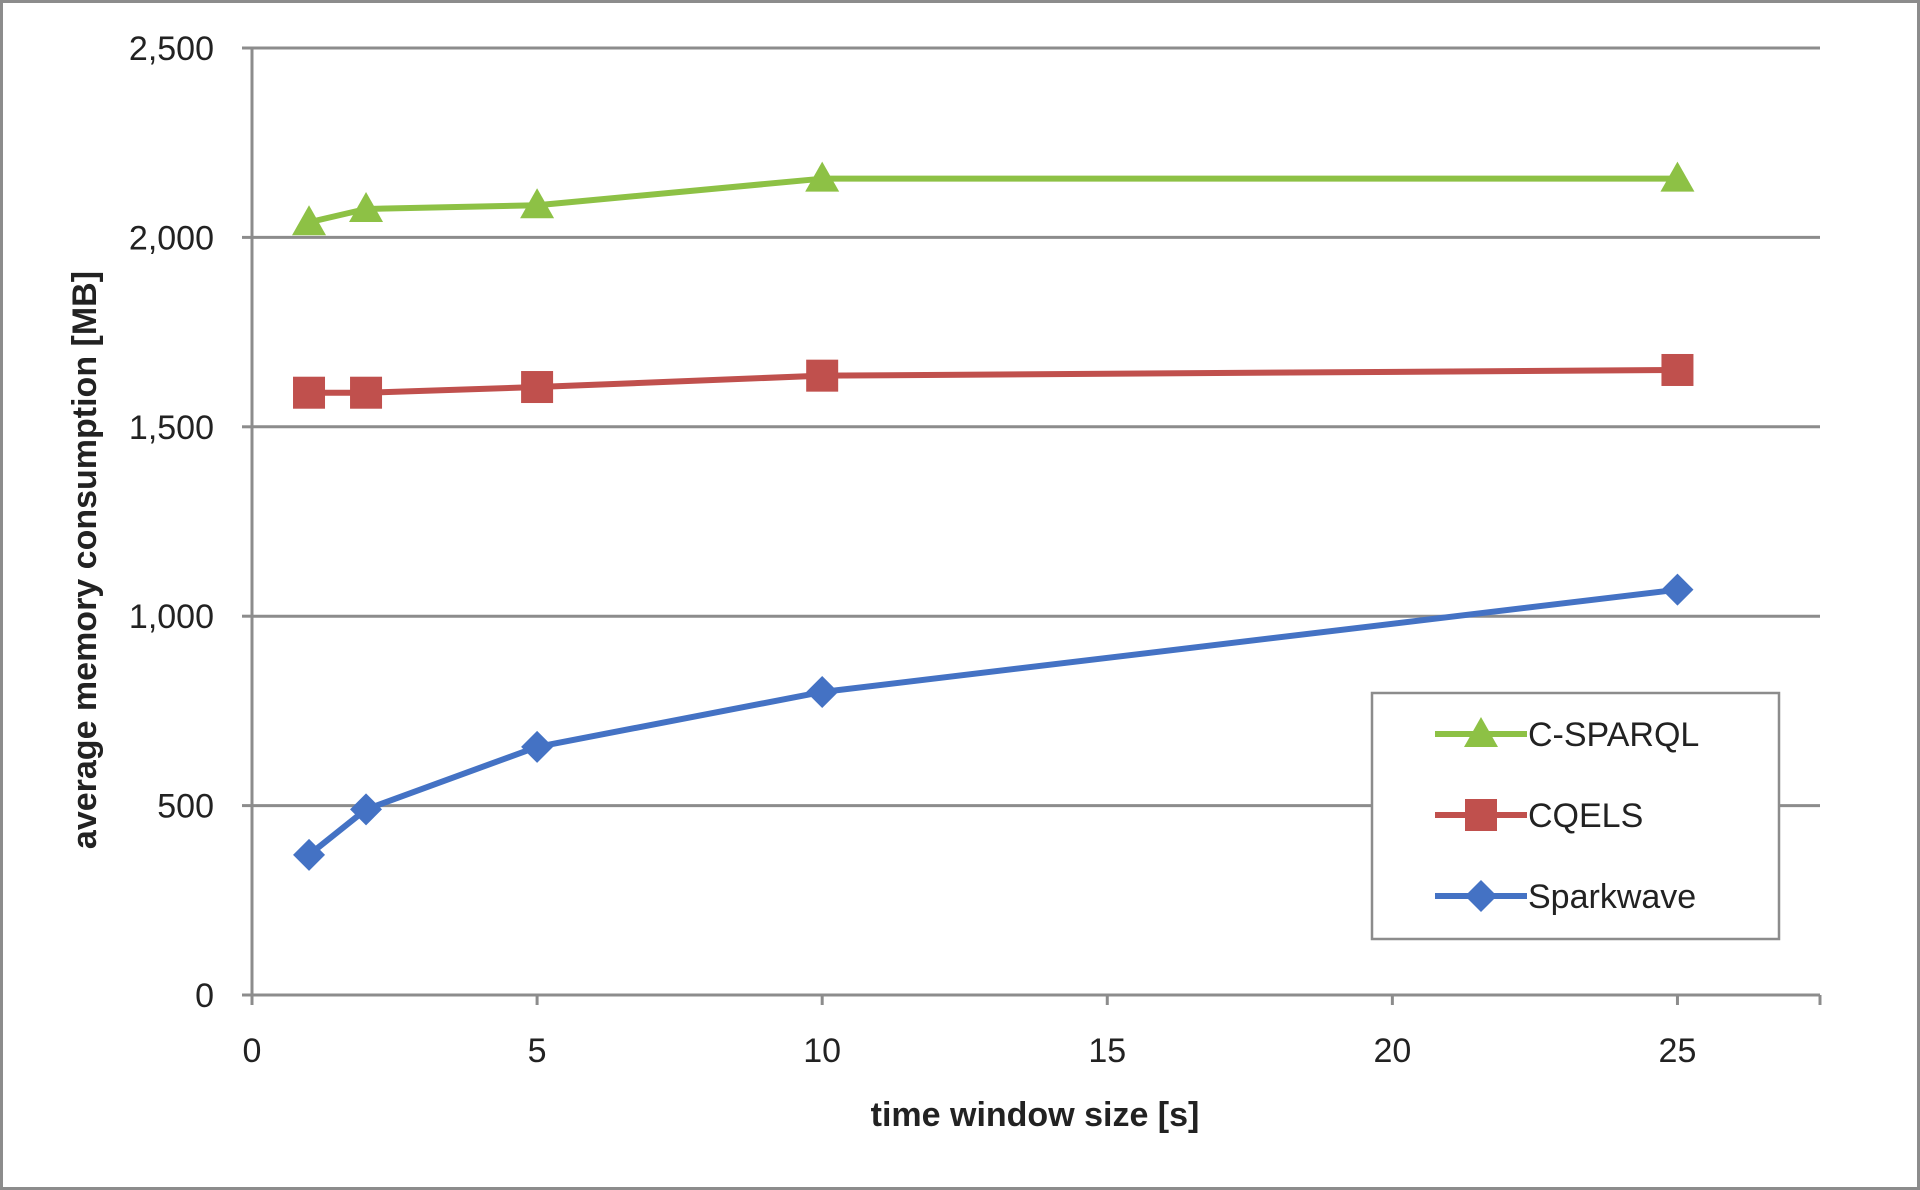 This screenshot has width=1920, height=1190. I want to click on legend-label-c-sparql: C-SPARQL, so click(1613, 735).